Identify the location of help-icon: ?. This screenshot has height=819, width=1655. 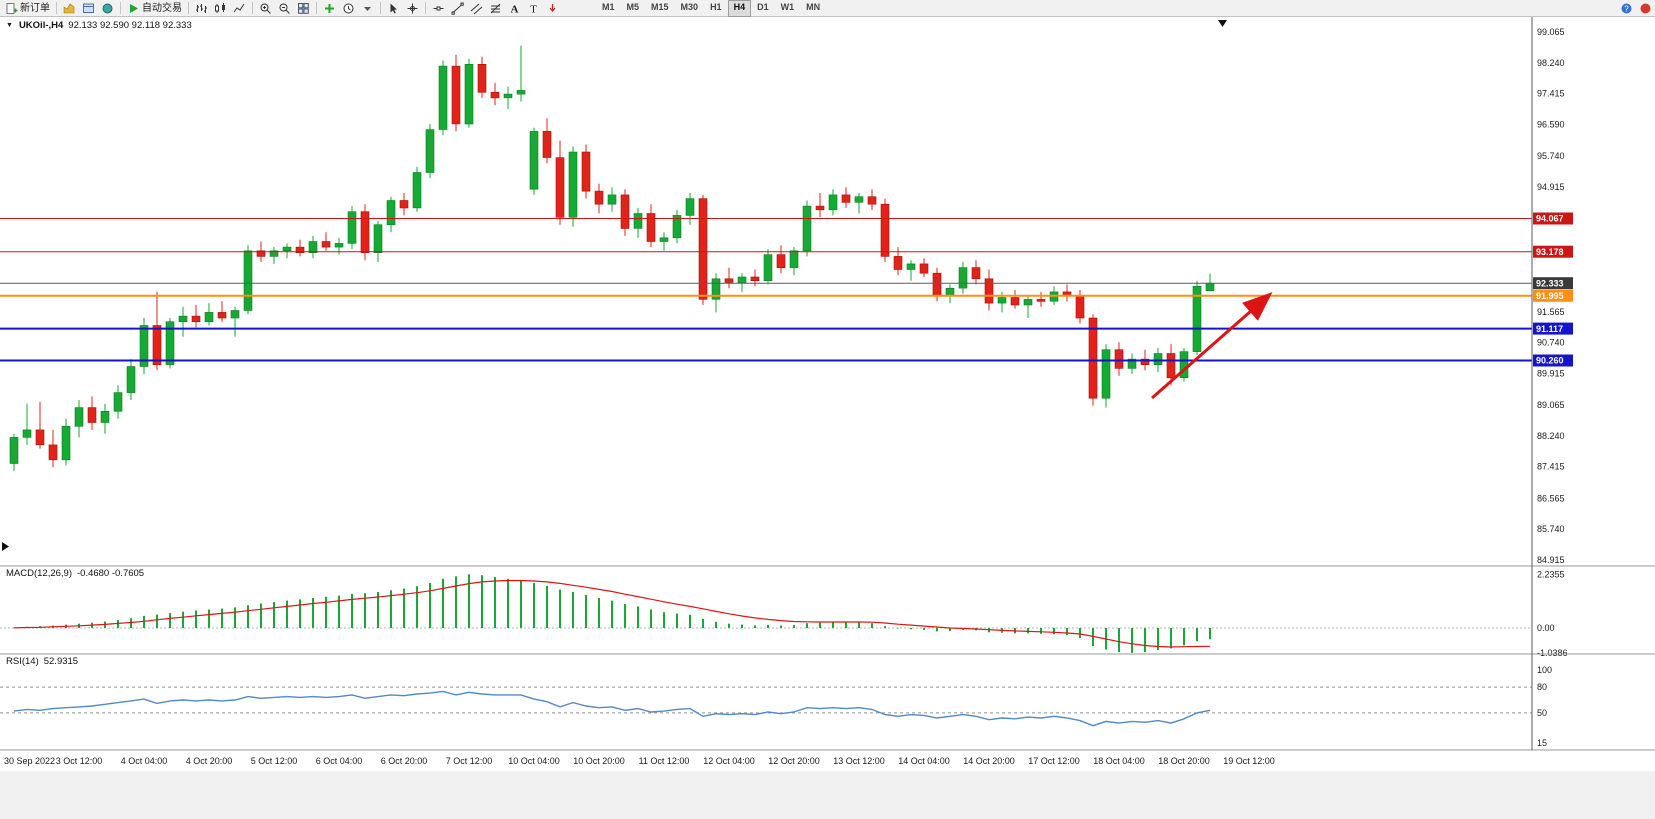
(1626, 8).